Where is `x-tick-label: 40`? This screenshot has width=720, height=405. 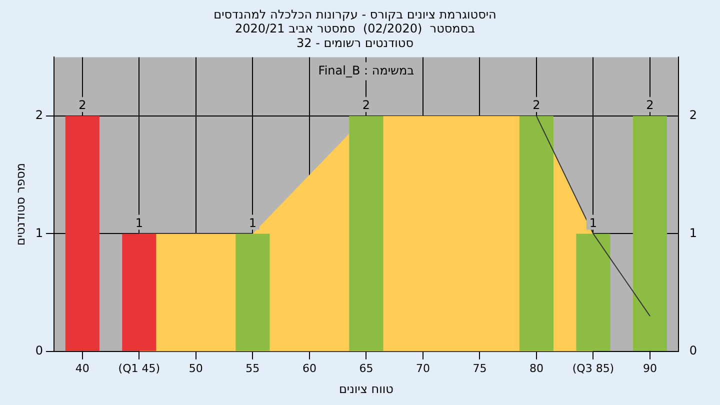 x-tick-label: 40 is located at coordinates (82, 368).